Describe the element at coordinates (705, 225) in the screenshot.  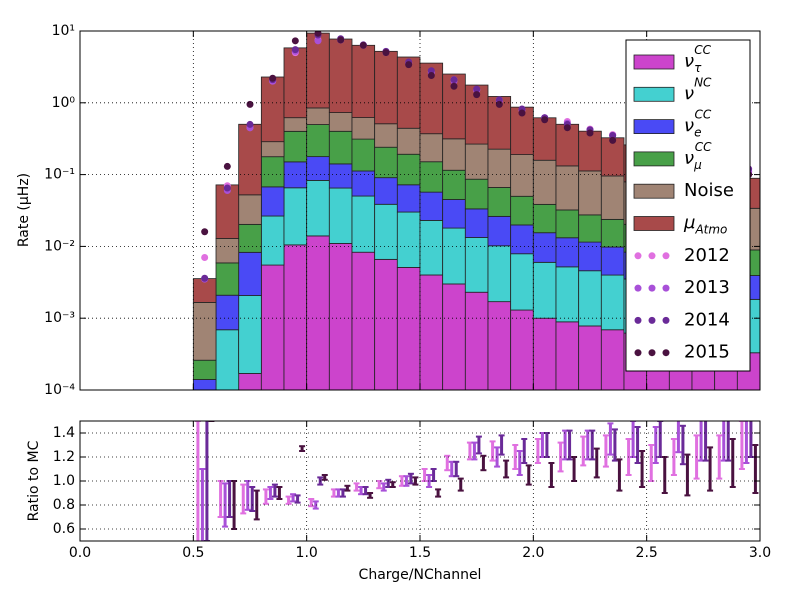
I see `legend-label: μAtmo` at that location.